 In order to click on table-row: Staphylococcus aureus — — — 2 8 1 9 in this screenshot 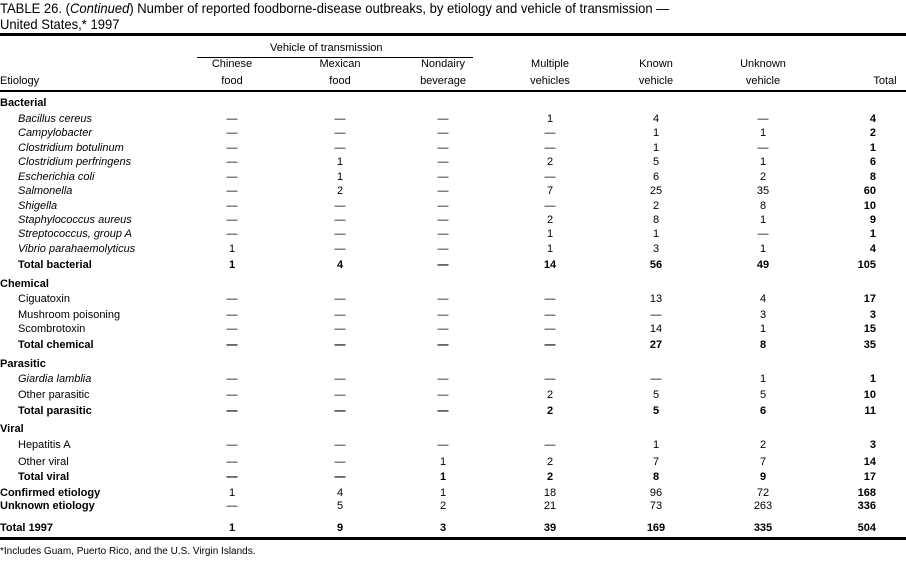, I will do `click(453, 220)`.